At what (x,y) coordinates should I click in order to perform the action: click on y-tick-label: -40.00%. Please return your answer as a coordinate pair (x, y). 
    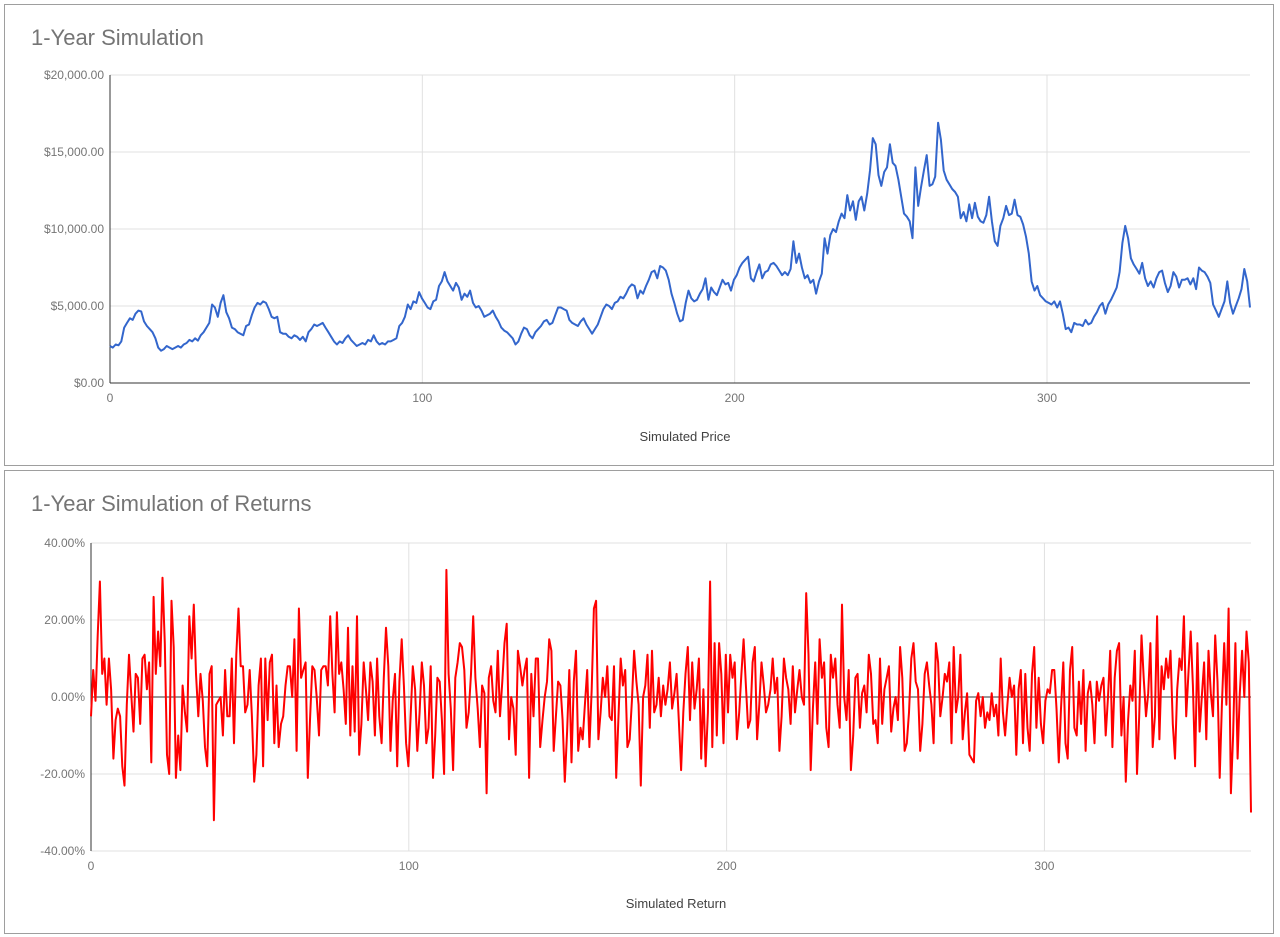
    Looking at the image, I should click on (62, 851).